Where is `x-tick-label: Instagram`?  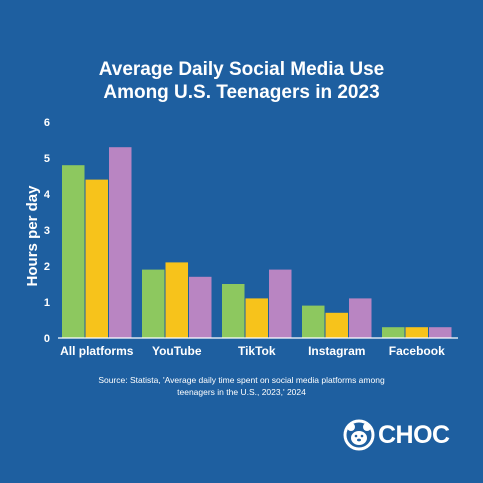
x-tick-label: Instagram is located at coordinates (336, 351).